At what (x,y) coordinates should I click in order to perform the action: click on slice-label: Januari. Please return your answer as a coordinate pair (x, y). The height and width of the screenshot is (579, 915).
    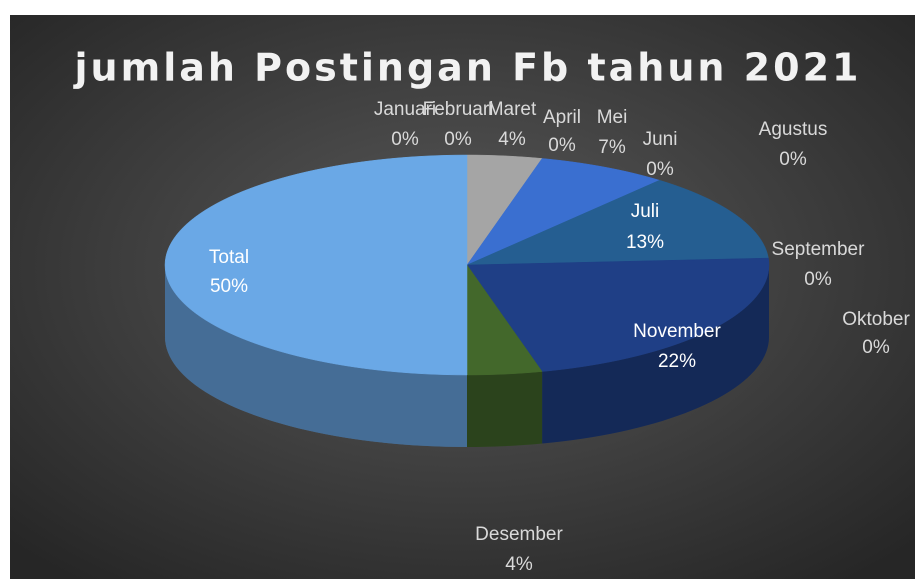
    Looking at the image, I should click on (405, 109).